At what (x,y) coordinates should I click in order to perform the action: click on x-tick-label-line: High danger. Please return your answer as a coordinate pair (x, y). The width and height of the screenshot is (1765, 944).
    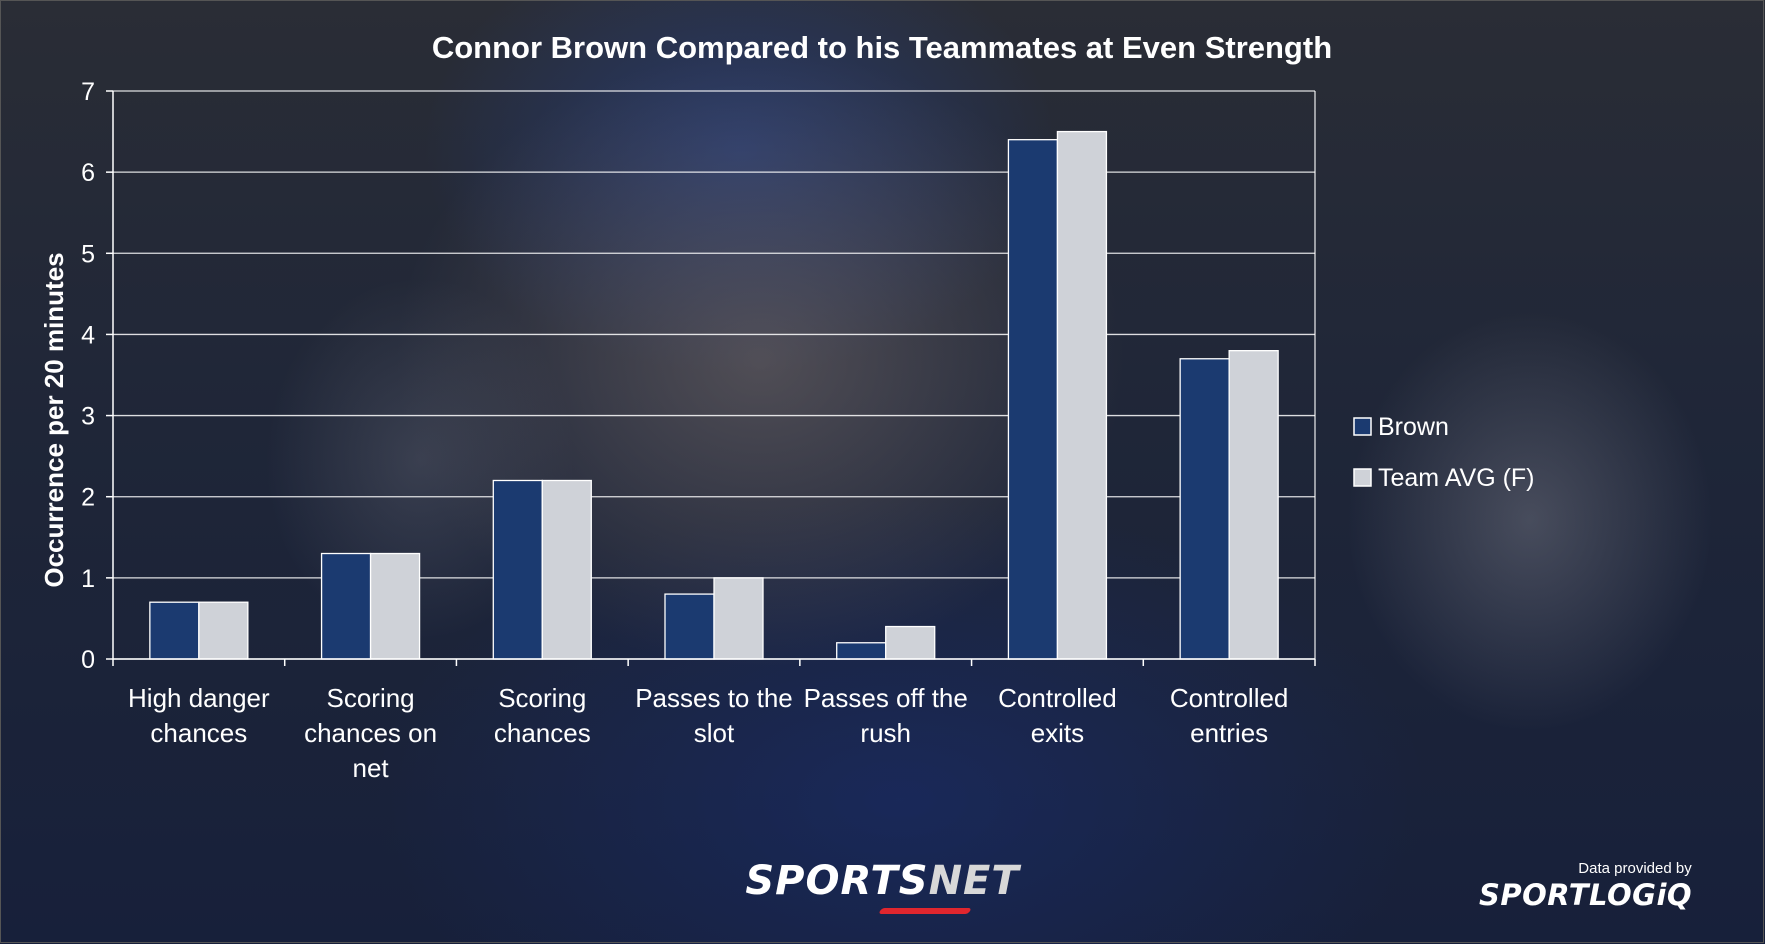
    Looking at the image, I should click on (199, 698).